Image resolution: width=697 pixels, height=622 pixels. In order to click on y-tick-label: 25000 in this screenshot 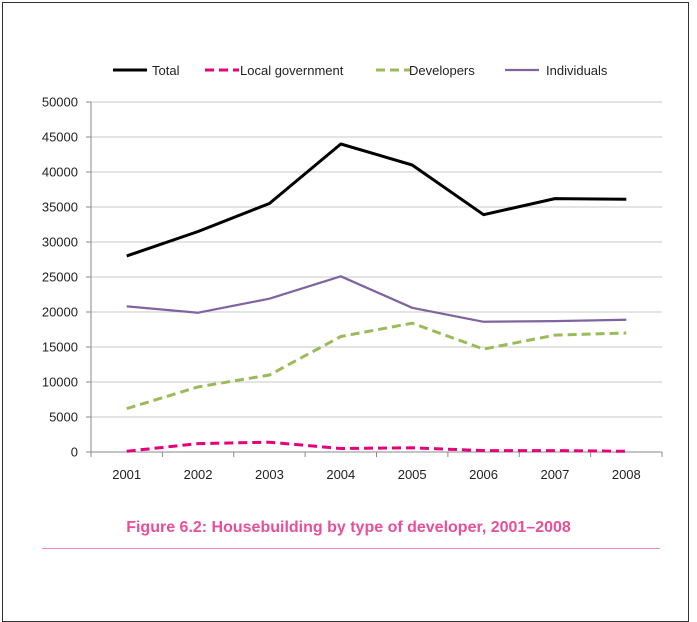, I will do `click(60, 277)`.